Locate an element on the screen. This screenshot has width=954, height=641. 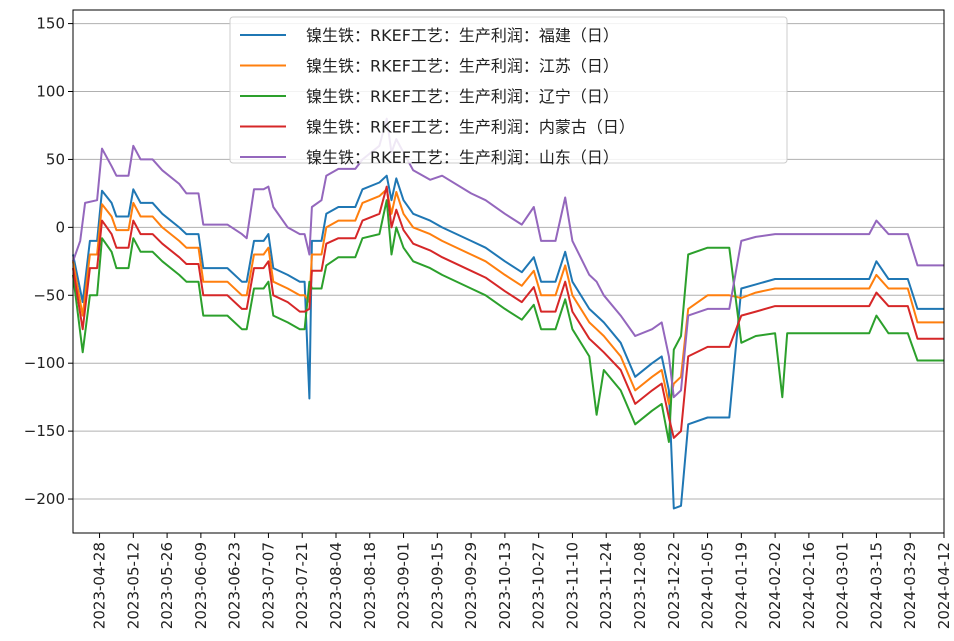
x-tick-label: 2023-09-01 is located at coordinates (404, 585).